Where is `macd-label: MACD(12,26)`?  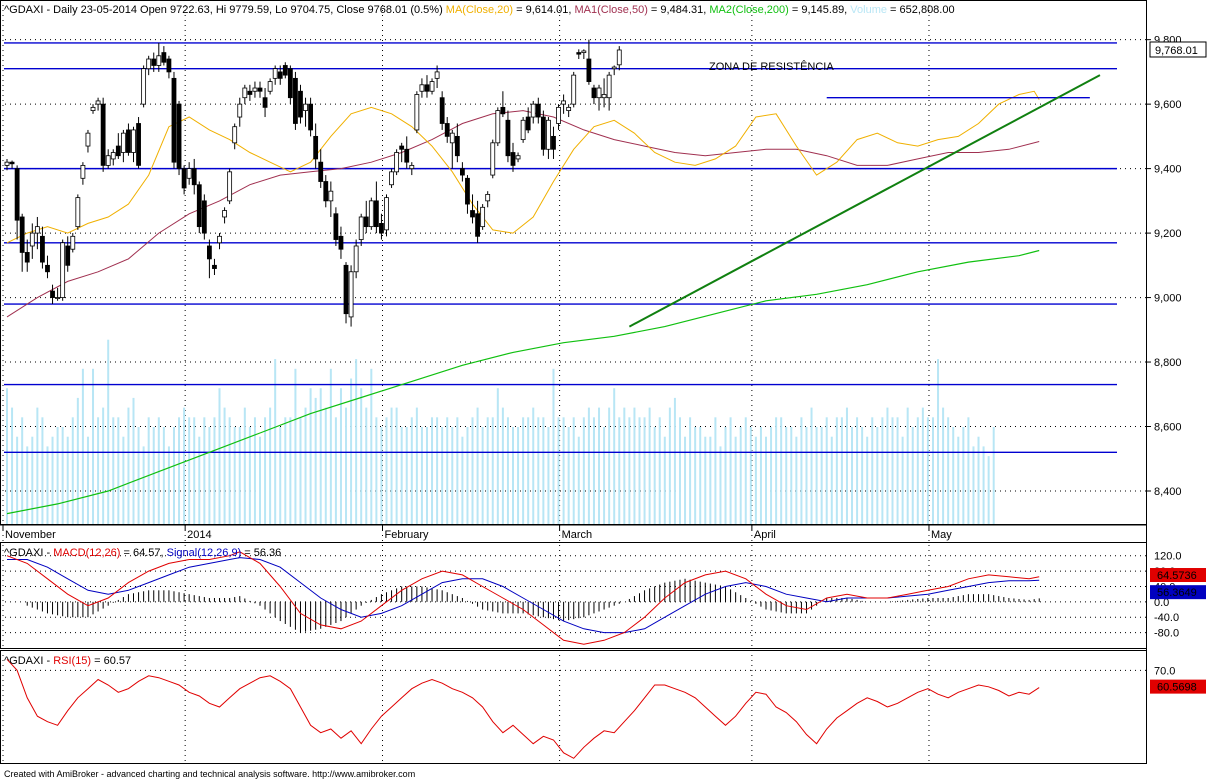
macd-label: MACD(12,26) is located at coordinates (86, 553).